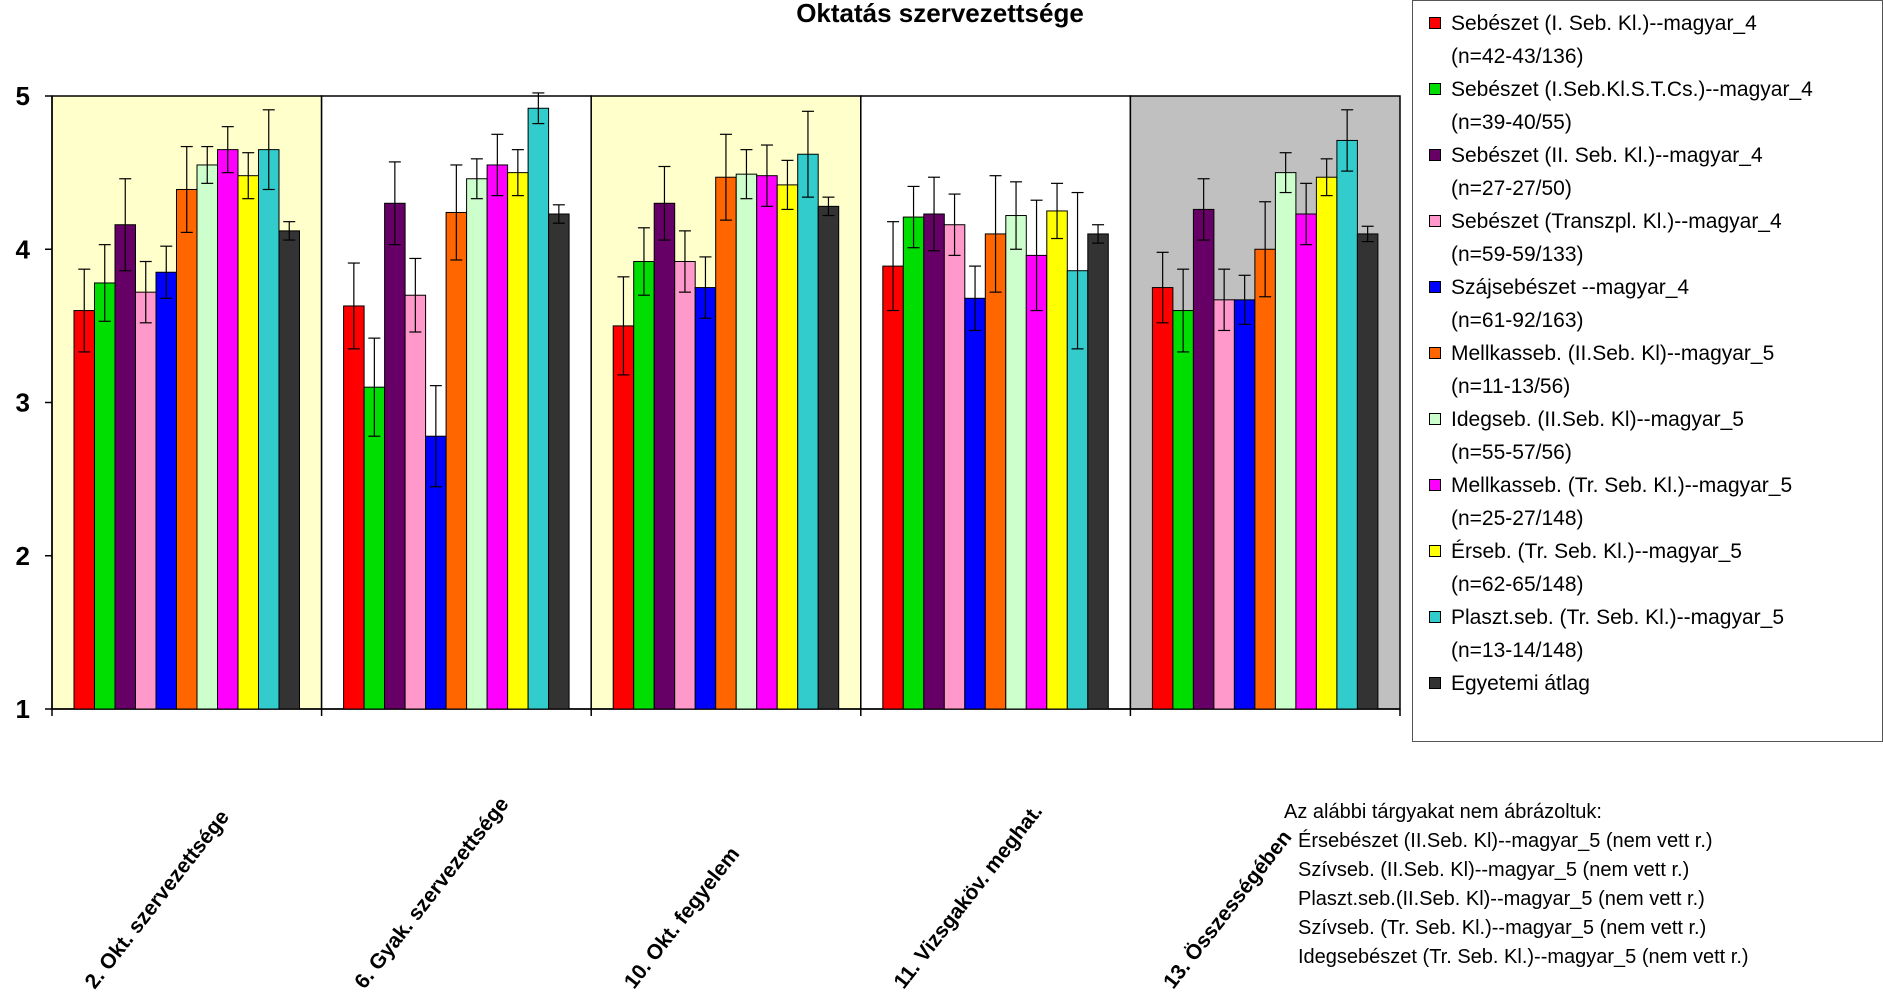 This screenshot has height=1008, width=1883. Describe the element at coordinates (1520, 683) in the screenshot. I see `legend-label: Egyetemi átlag` at that location.